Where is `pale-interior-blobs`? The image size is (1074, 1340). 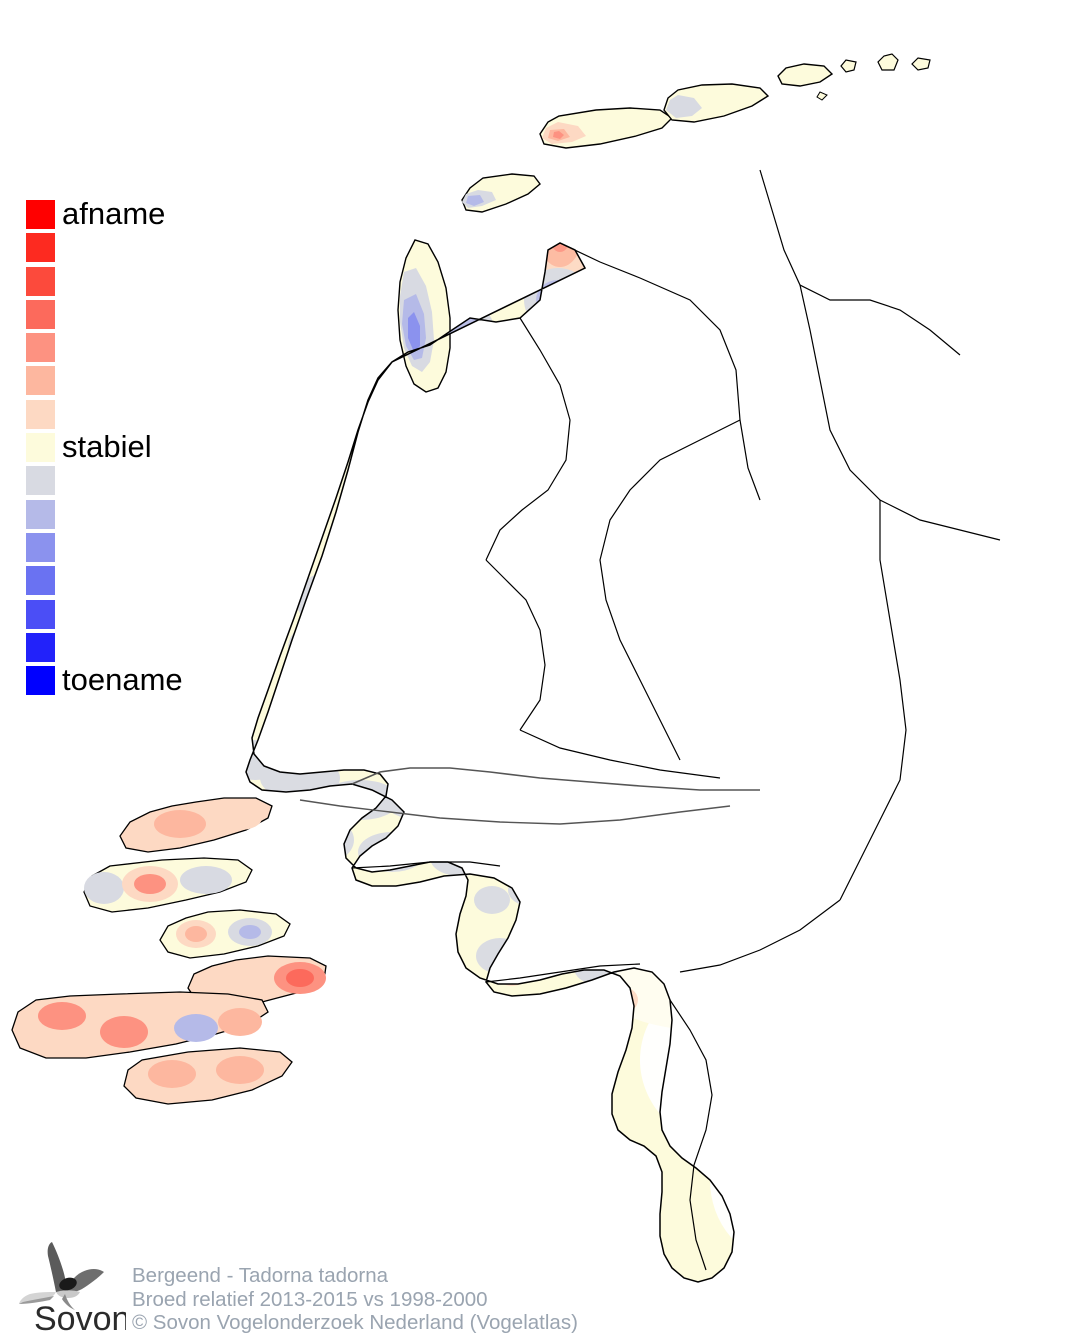 pale-interior-blobs is located at coordinates (642, 850).